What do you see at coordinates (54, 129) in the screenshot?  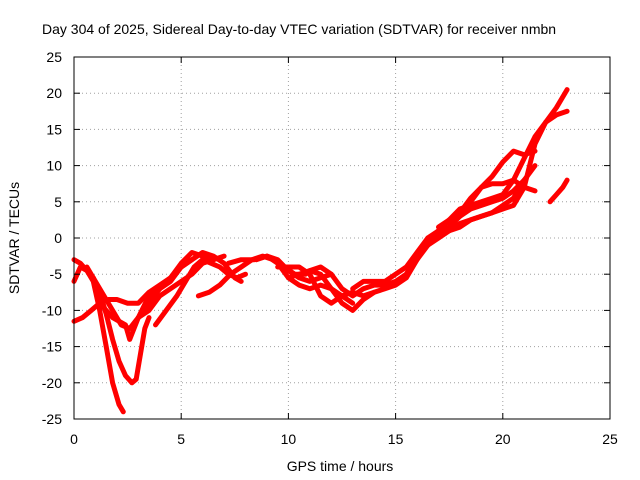 I see `y-tick-label: 15` at bounding box center [54, 129].